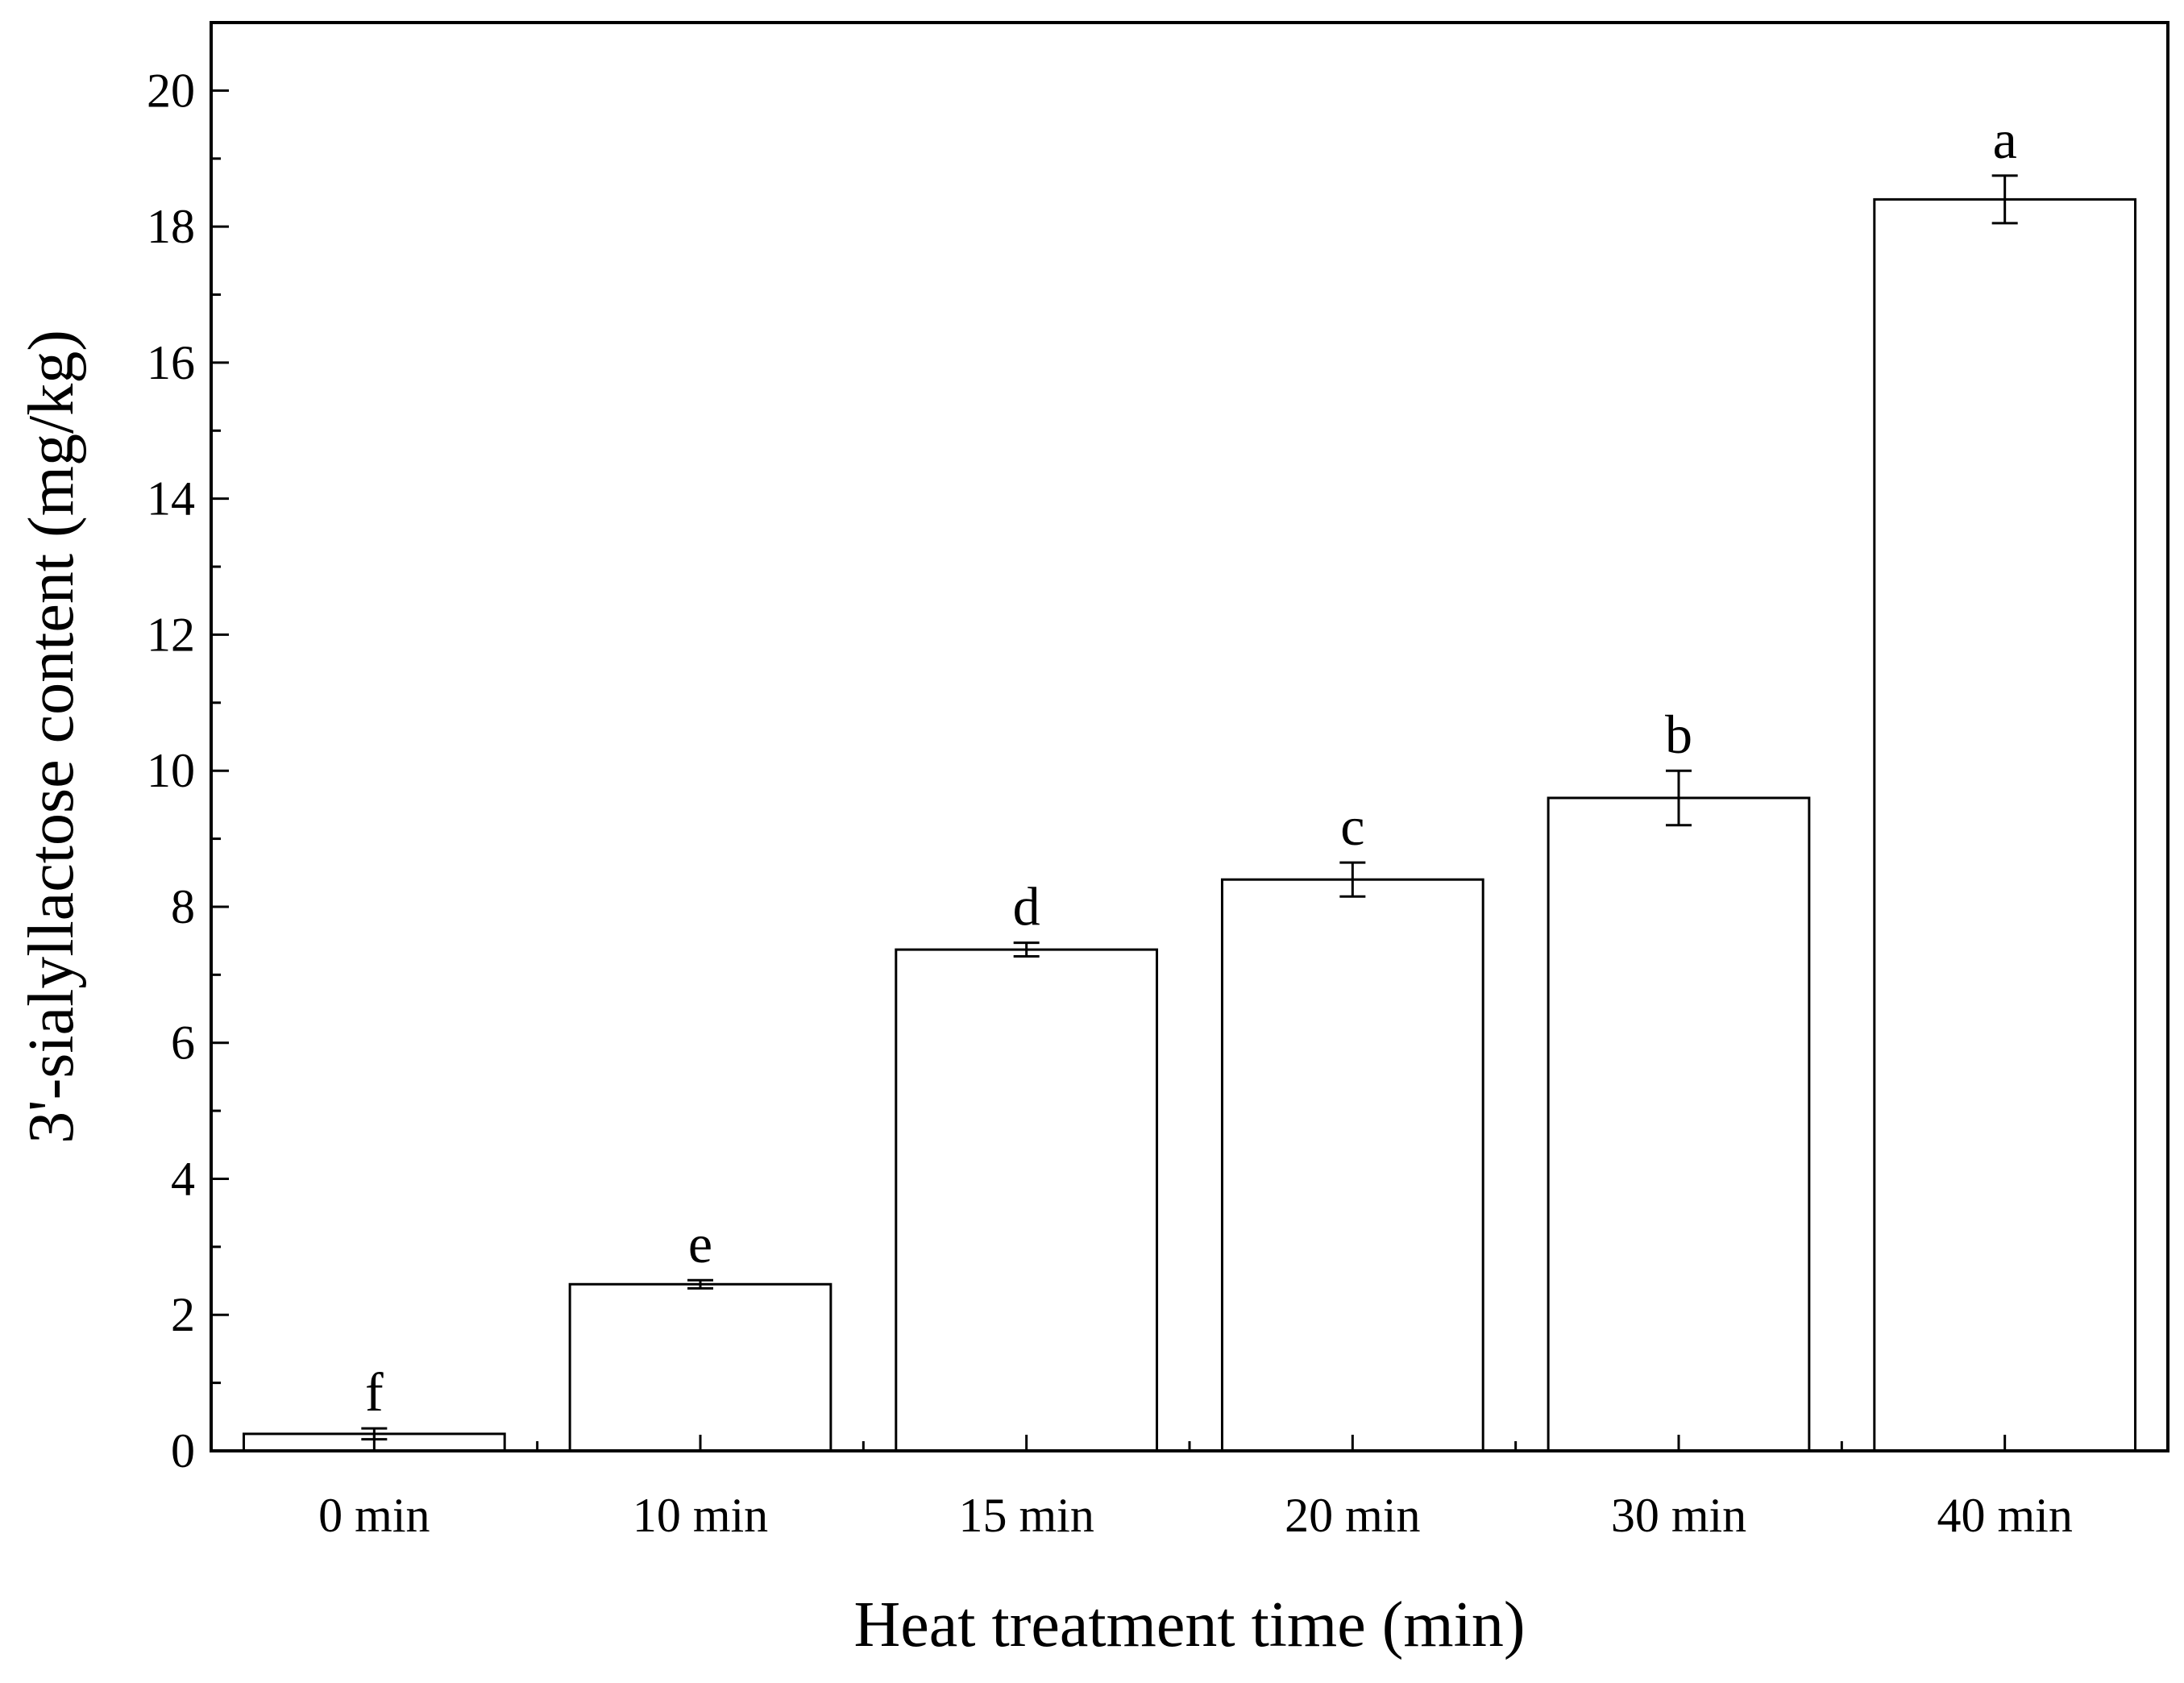 The height and width of the screenshot is (1683, 2184). I want to click on y-axis: 0 2 4 6 8 10 12 14 16 18 20, so click(188, 770).